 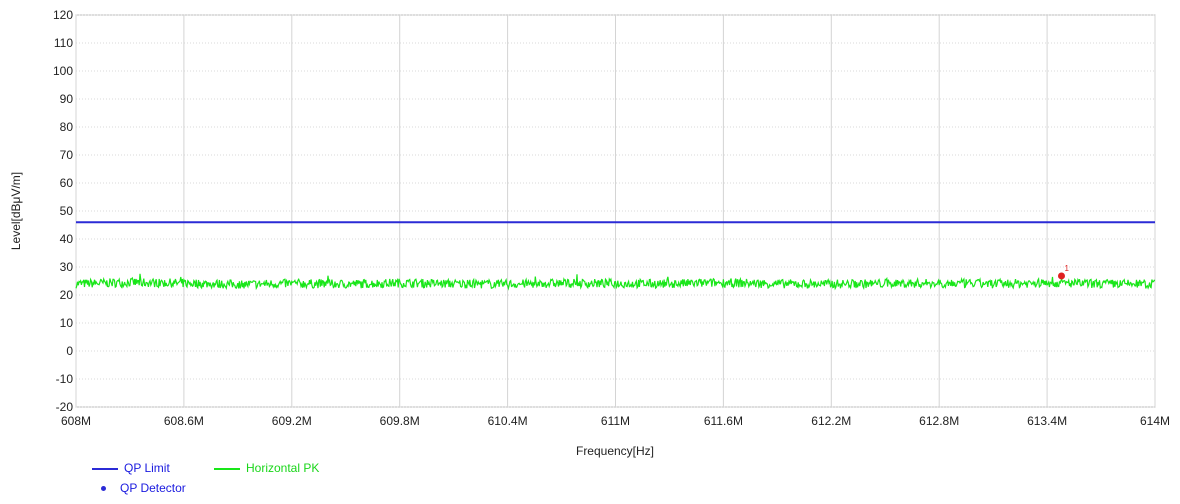 What do you see at coordinates (63, 15) in the screenshot?
I see `y-tick-label: 120` at bounding box center [63, 15].